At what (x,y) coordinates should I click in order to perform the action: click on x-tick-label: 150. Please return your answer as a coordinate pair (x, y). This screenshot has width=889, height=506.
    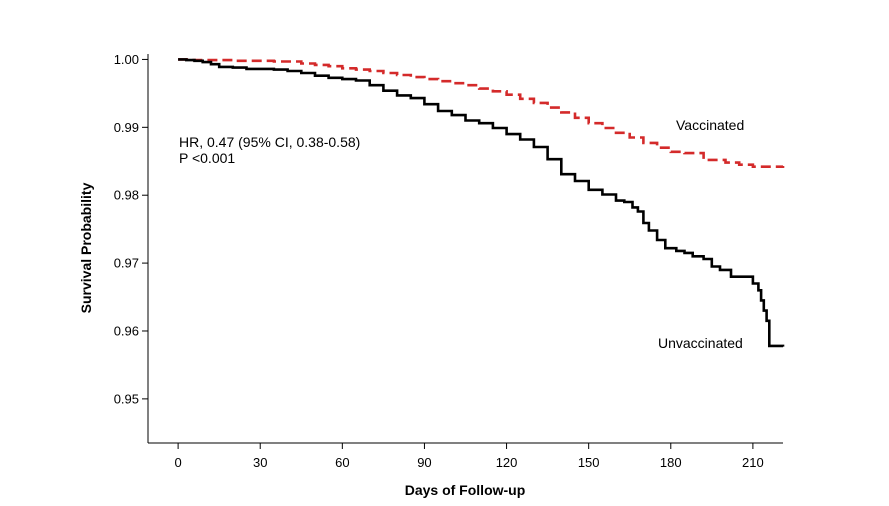
    Looking at the image, I should click on (589, 462).